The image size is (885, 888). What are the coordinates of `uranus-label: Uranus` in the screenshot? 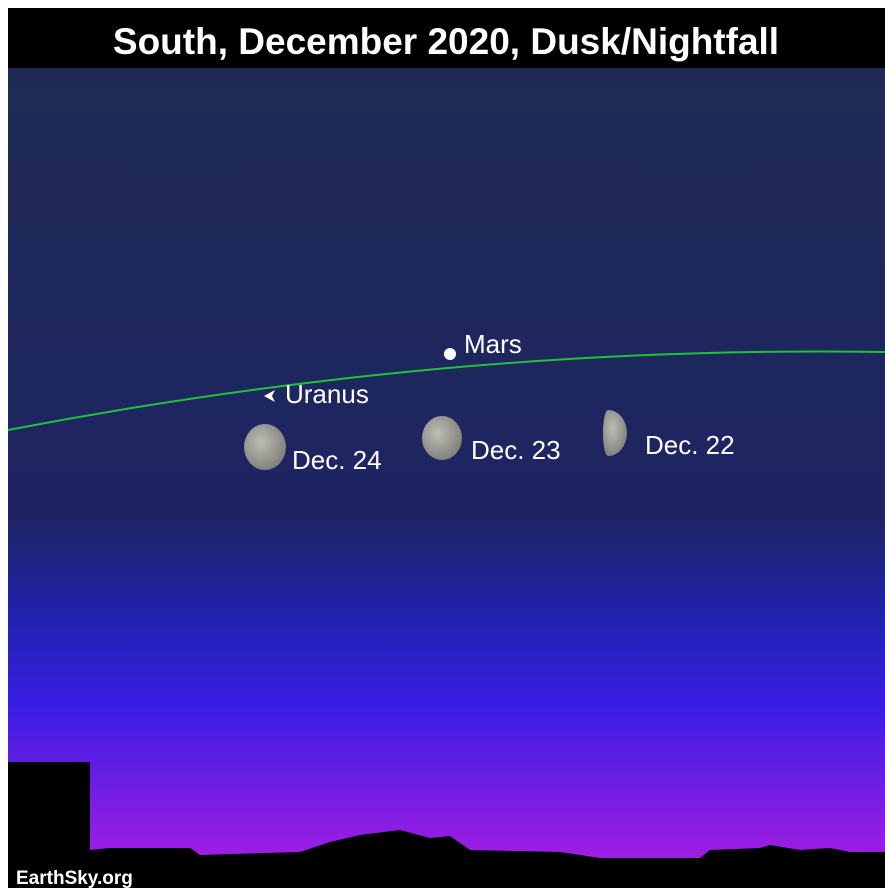 It's located at (327, 394).